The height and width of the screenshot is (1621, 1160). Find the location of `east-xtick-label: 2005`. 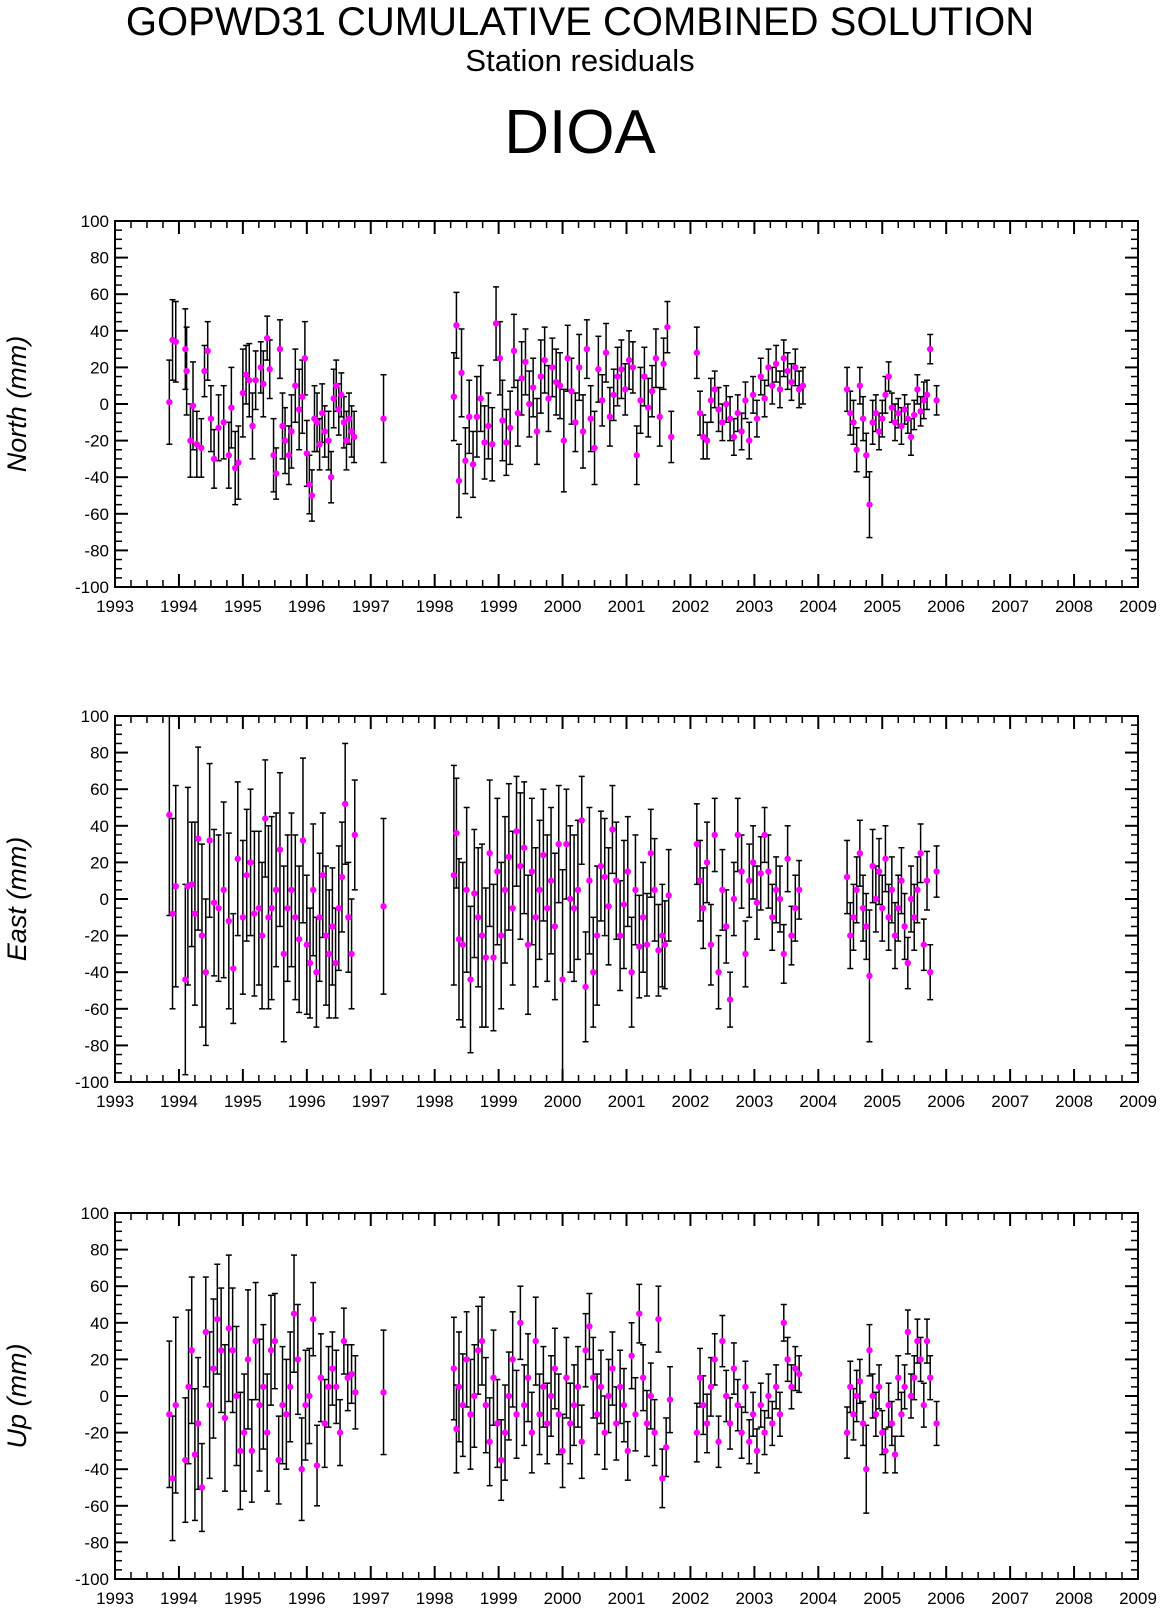

east-xtick-label: 2005 is located at coordinates (882, 1101).